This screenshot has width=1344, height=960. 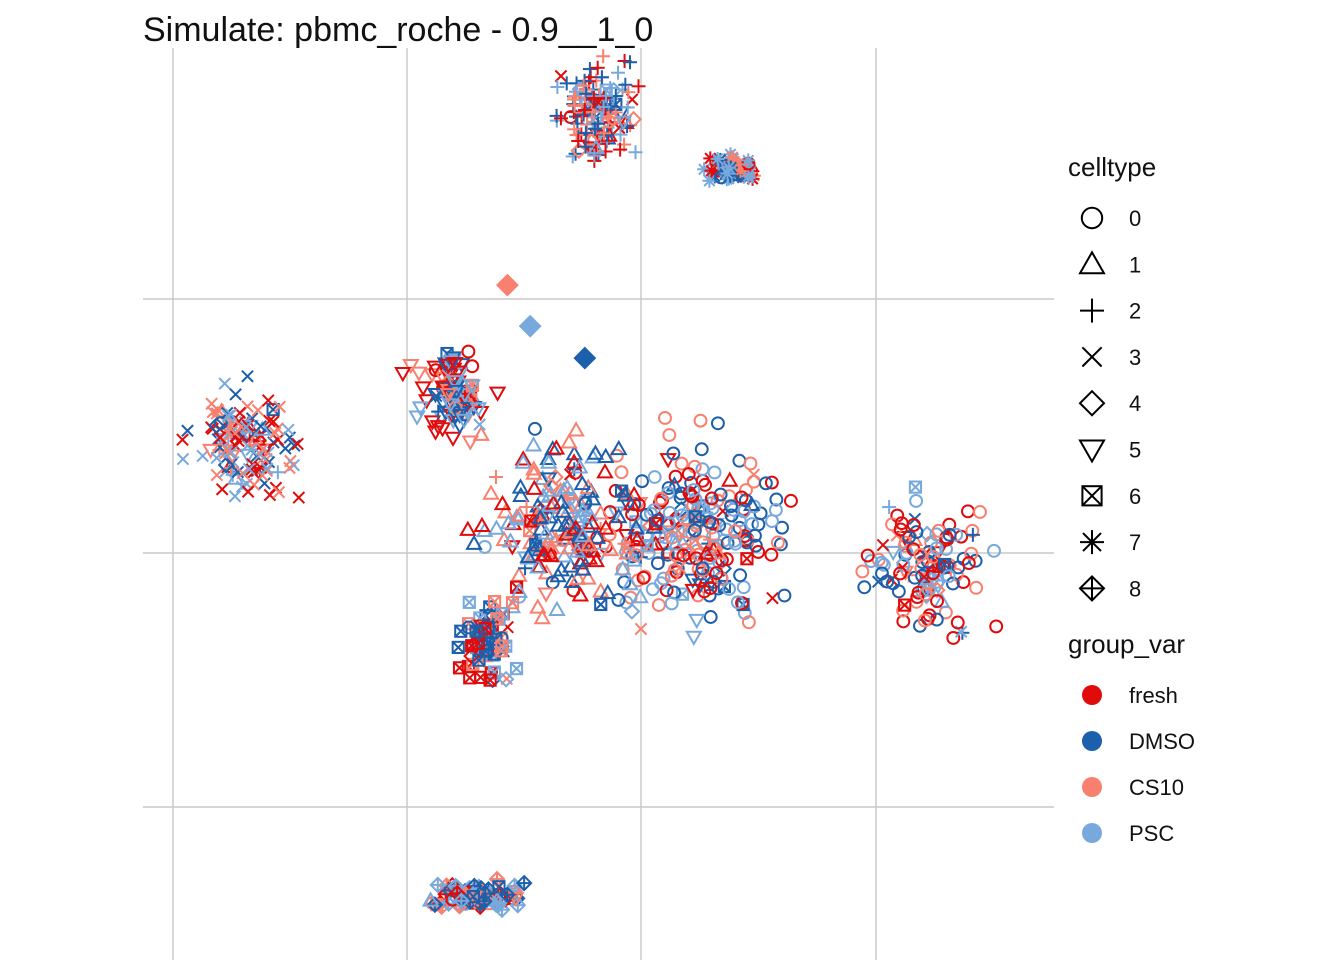 What do you see at coordinates (1135, 264) in the screenshot?
I see `legend-label-celltype: 1` at bounding box center [1135, 264].